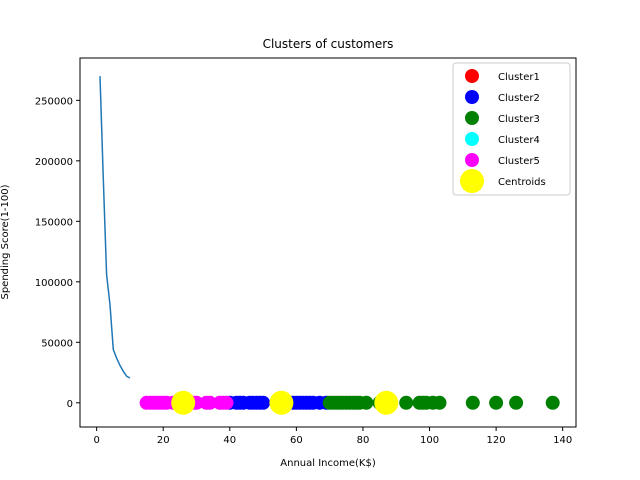  I want to click on y-tick-label: 50000, so click(57, 343).